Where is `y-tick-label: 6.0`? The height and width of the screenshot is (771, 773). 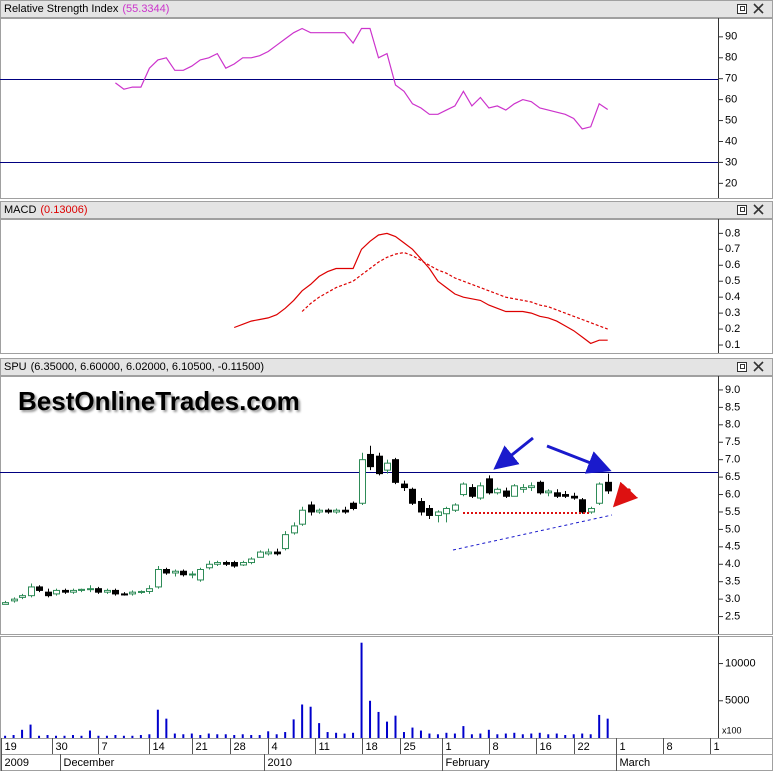
y-tick-label: 6.0 is located at coordinates (732, 494).